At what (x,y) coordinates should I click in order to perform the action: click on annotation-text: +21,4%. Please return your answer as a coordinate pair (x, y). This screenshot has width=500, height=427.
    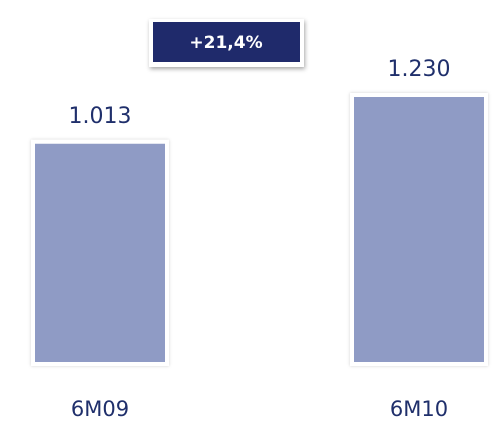
    Looking at the image, I should click on (225, 43).